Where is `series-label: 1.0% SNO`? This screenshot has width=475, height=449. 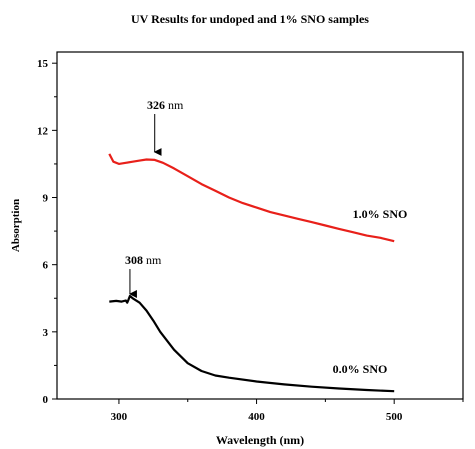
series-label: 1.0% SNO is located at coordinates (380, 214).